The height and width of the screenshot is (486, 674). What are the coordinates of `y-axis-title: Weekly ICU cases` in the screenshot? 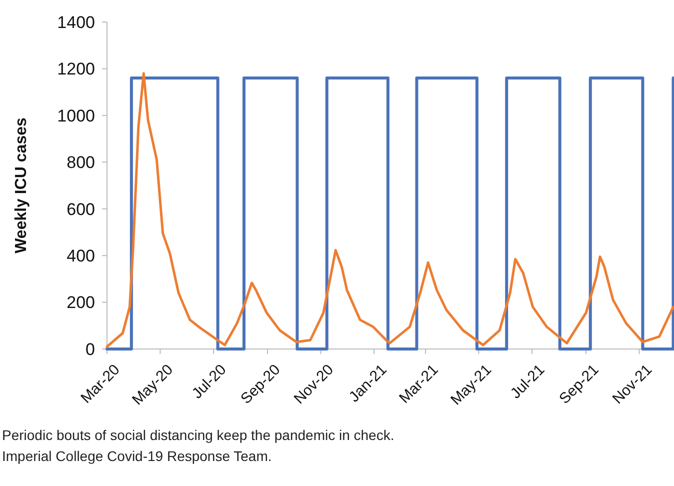 It's located at (21, 186).